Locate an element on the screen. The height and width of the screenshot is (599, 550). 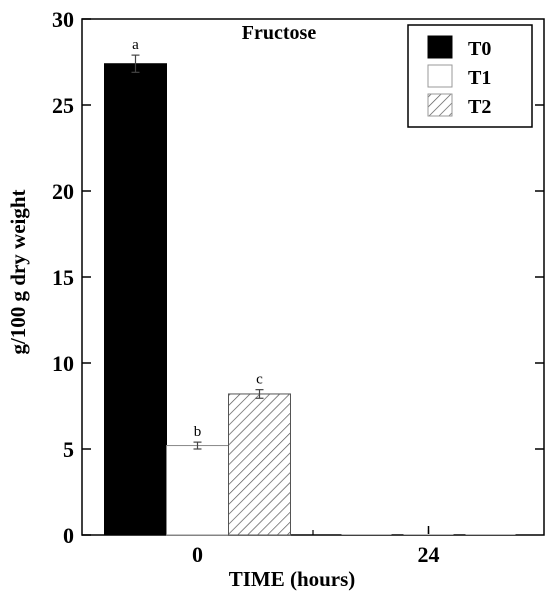
x-axis-title: TIME (hours) is located at coordinates (292, 579).